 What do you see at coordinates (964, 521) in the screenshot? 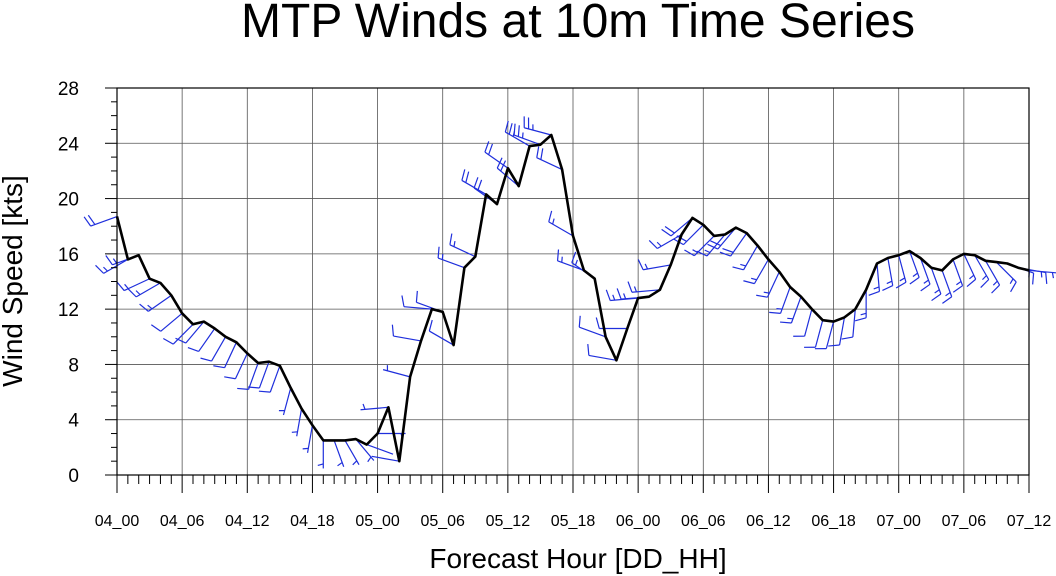
I see `x-tick-label: 07_06` at bounding box center [964, 521].